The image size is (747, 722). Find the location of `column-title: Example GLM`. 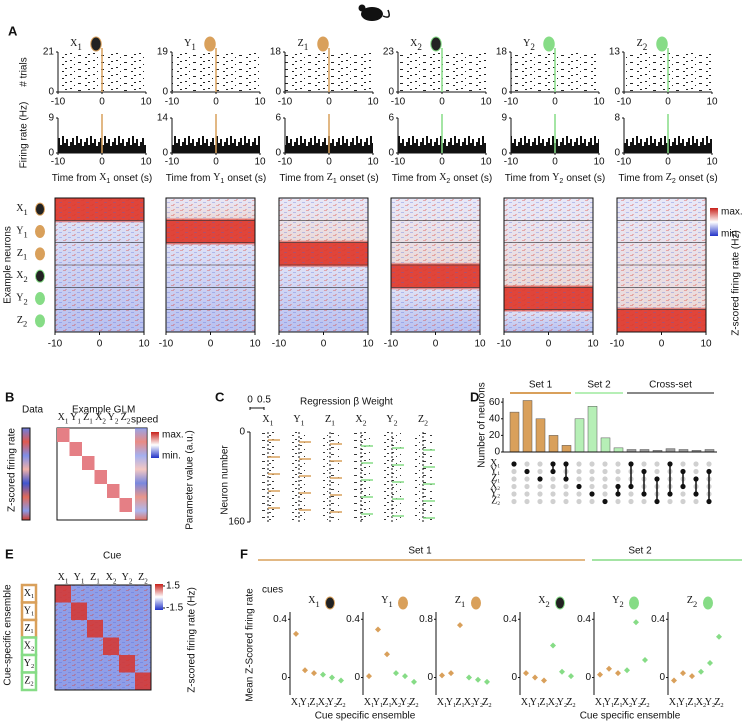

column-title: Example GLM is located at coordinates (103, 410).